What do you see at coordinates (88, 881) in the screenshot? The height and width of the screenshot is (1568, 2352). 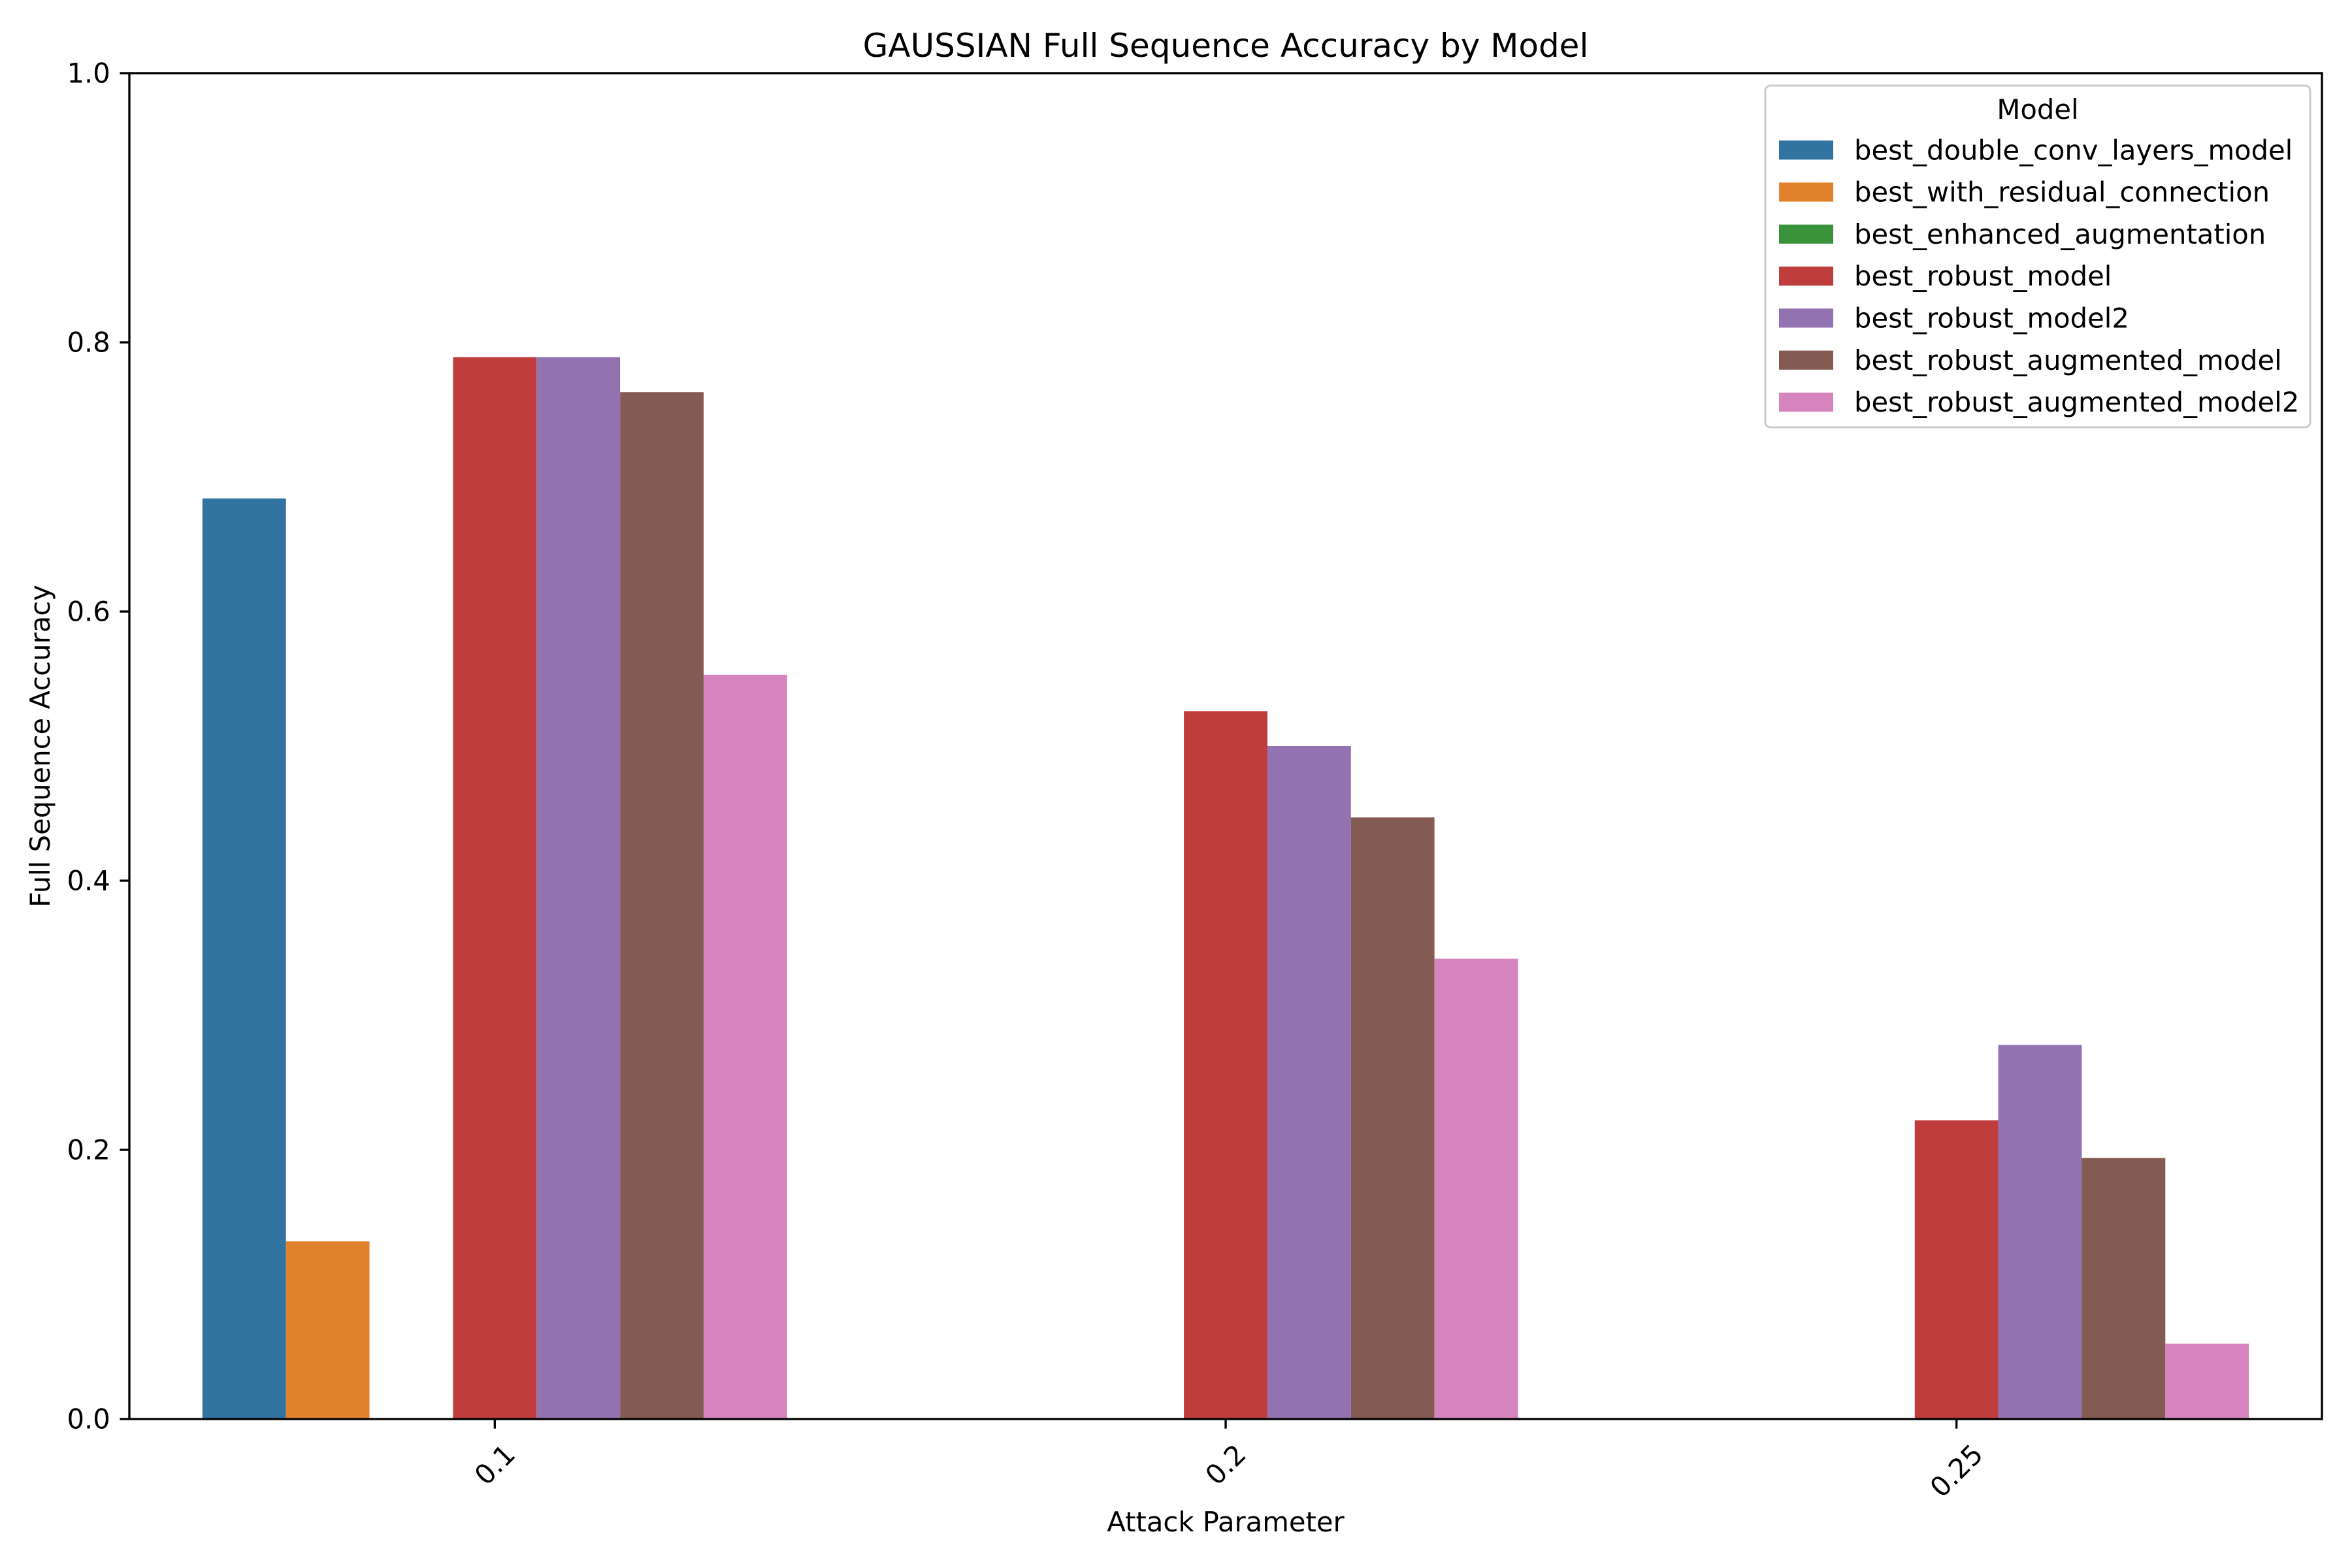 I see `y-tick-label: 0.4` at bounding box center [88, 881].